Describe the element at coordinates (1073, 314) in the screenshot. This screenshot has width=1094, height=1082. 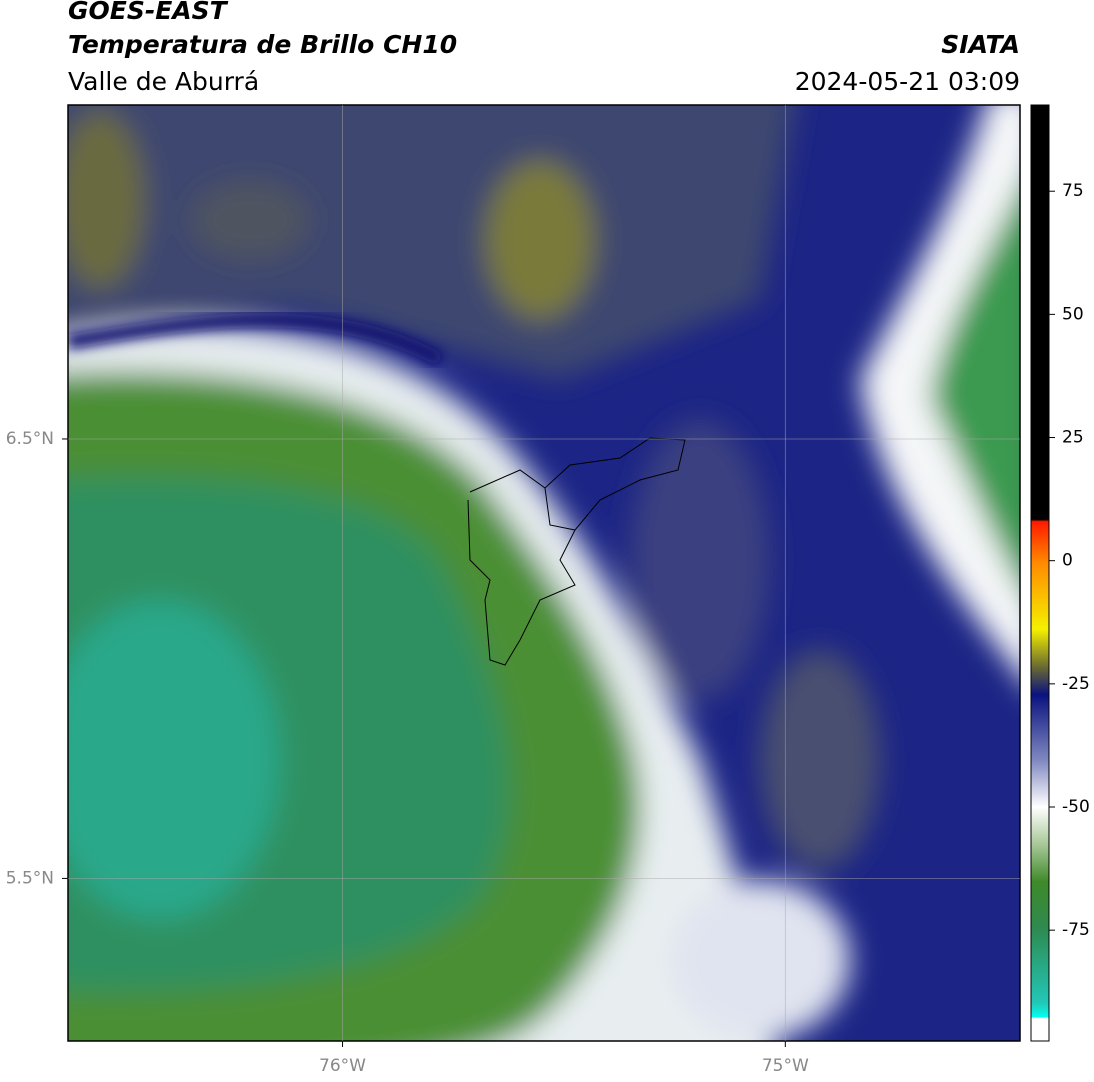
I see `colorbar-tick-label: 50` at that location.